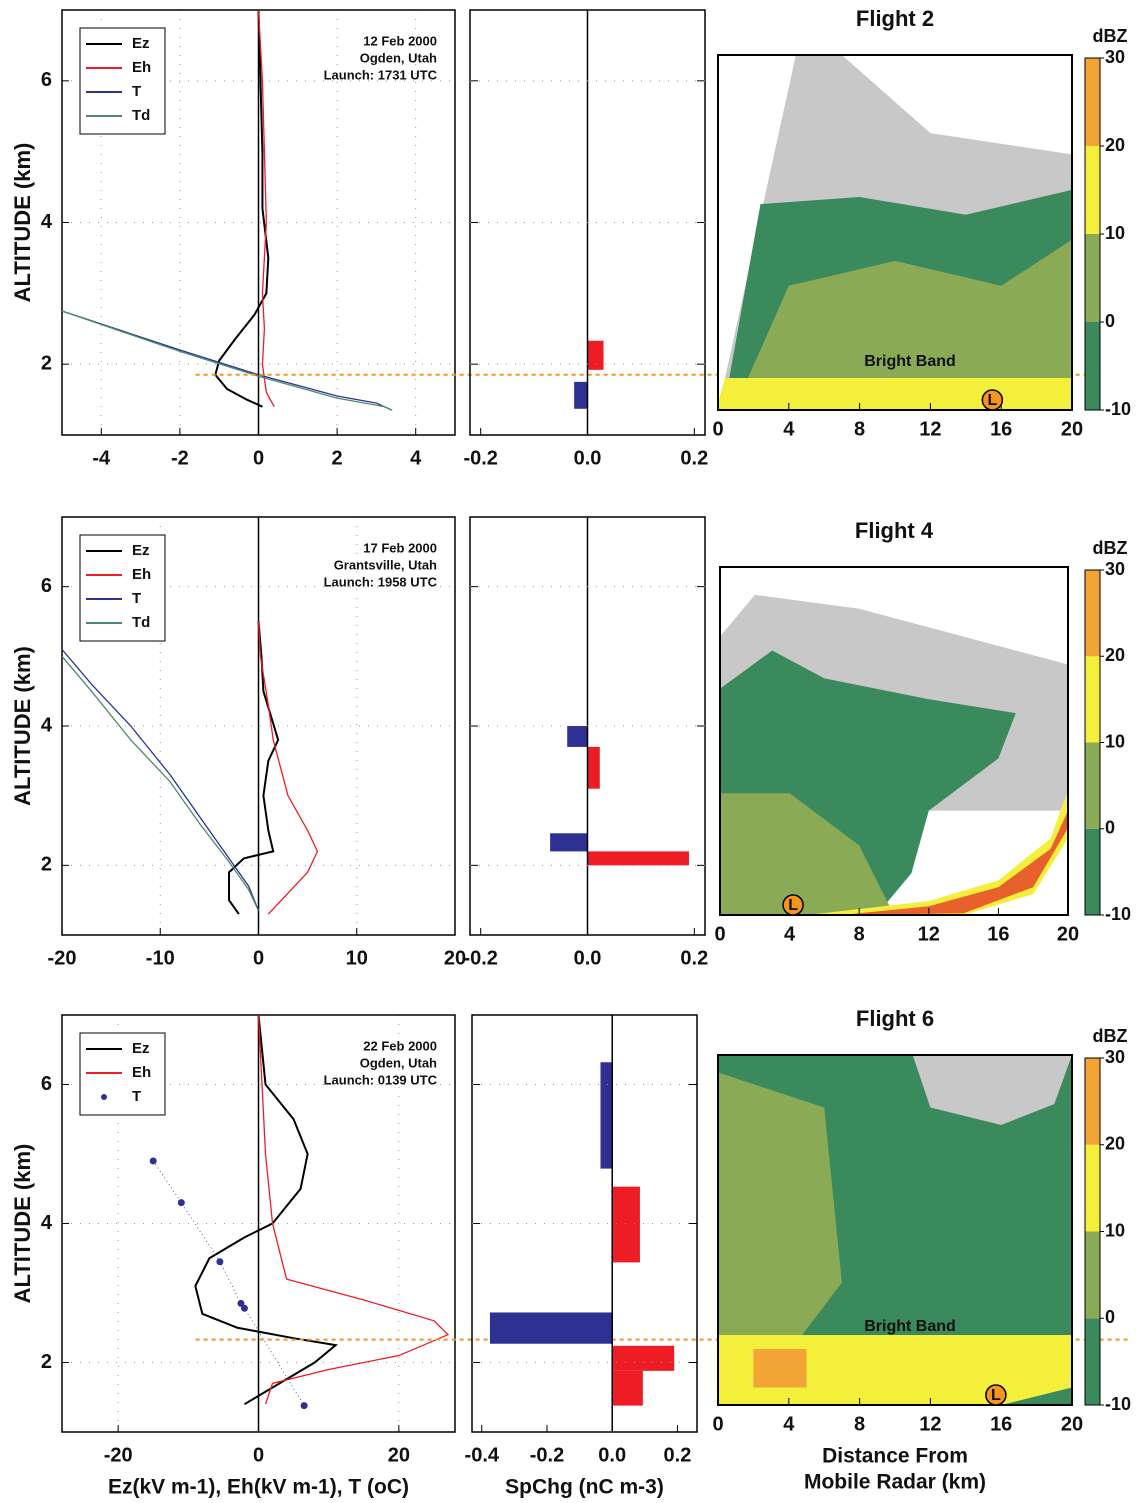  I want to click on annotation: Launch: 1731 UTC, so click(381, 74).